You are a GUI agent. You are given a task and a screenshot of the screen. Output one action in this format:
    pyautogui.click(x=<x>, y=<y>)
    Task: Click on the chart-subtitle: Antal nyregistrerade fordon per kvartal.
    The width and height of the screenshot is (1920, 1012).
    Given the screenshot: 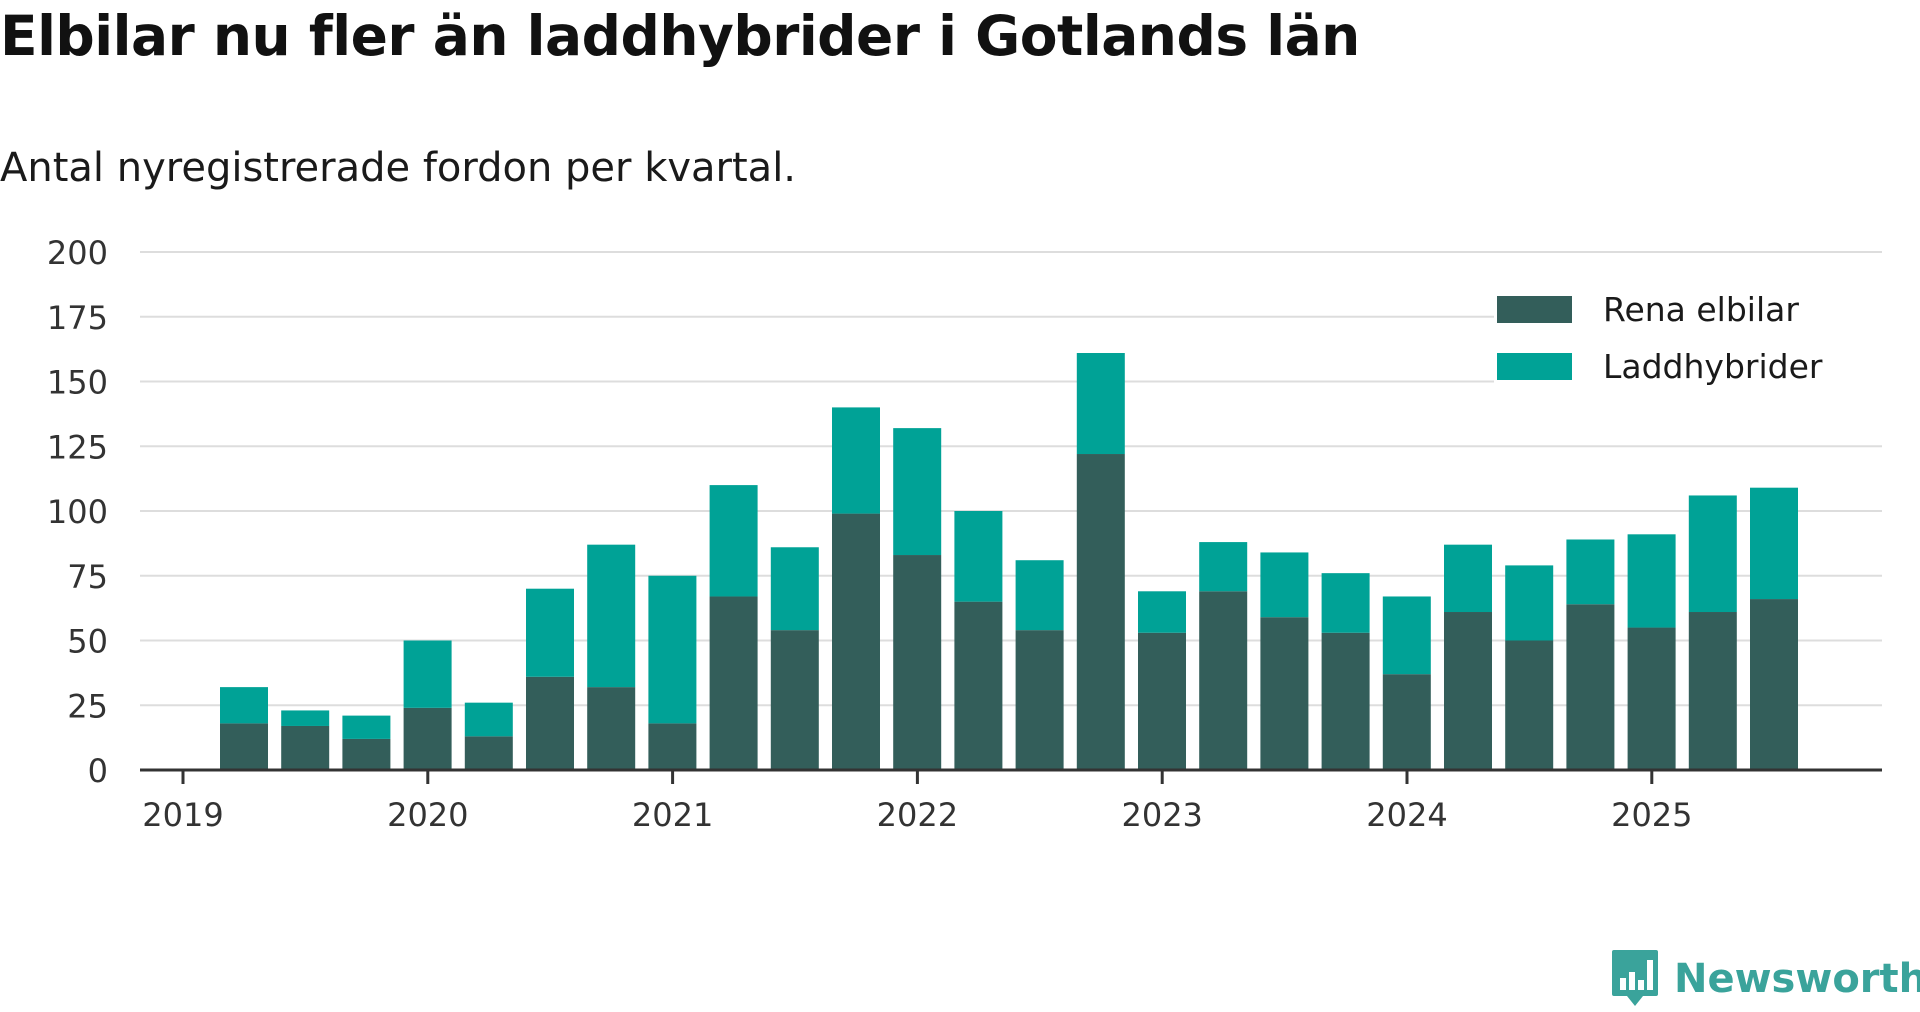 What is the action you would take?
    pyautogui.click(x=398, y=168)
    